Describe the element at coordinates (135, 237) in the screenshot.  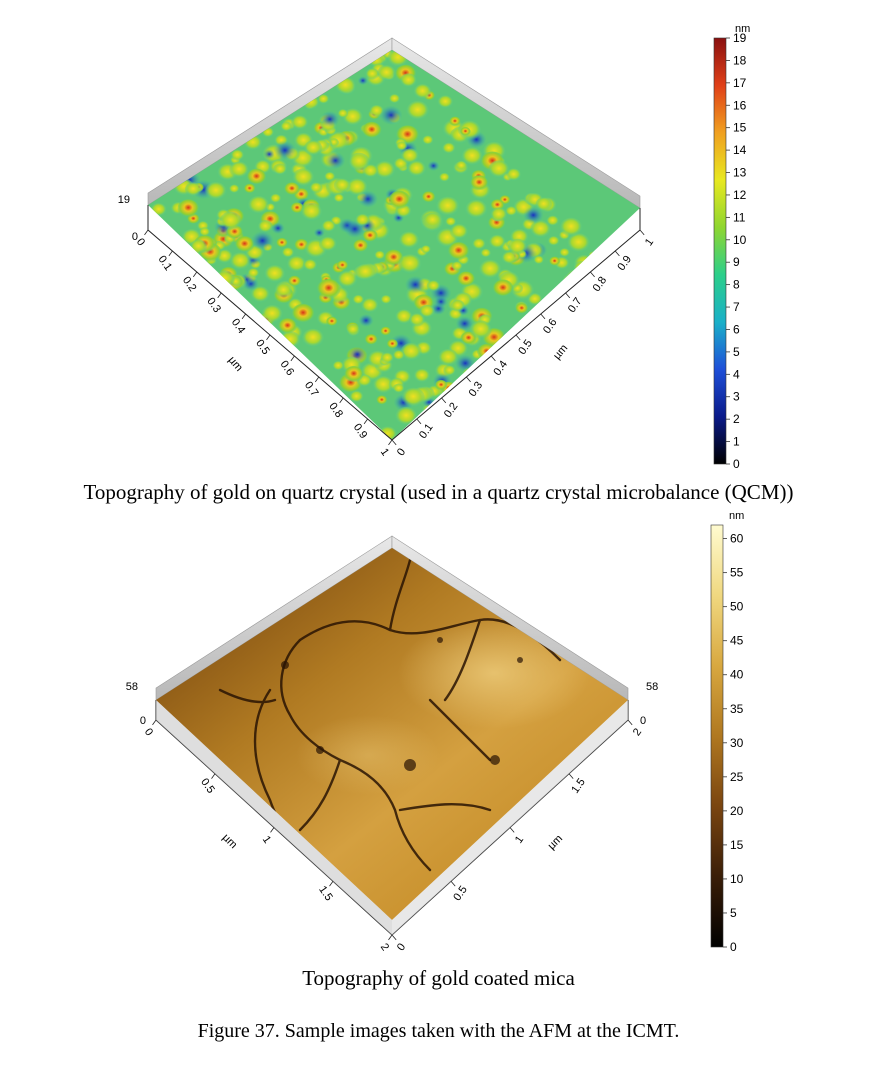
I see `top-z-min-label: 0` at that location.